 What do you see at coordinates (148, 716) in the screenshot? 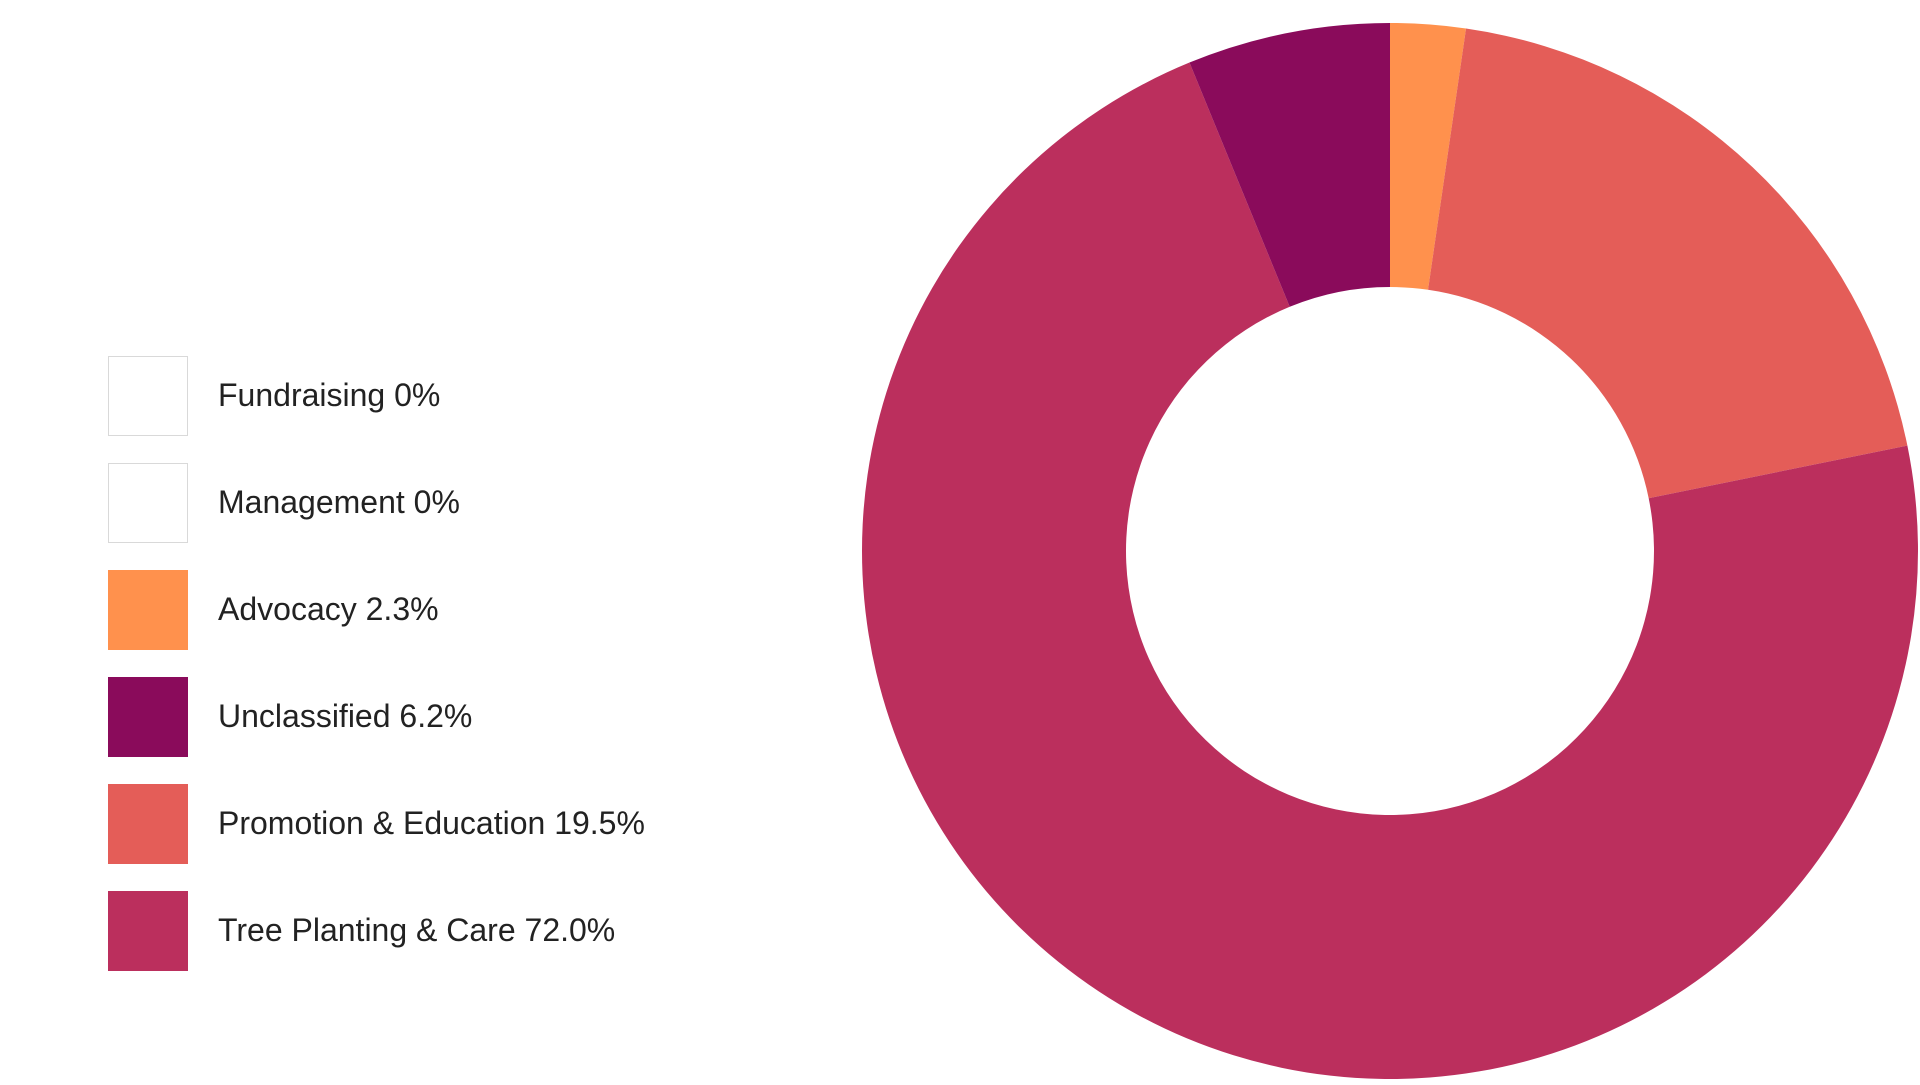
I see `legend-swatch-unclassified` at bounding box center [148, 716].